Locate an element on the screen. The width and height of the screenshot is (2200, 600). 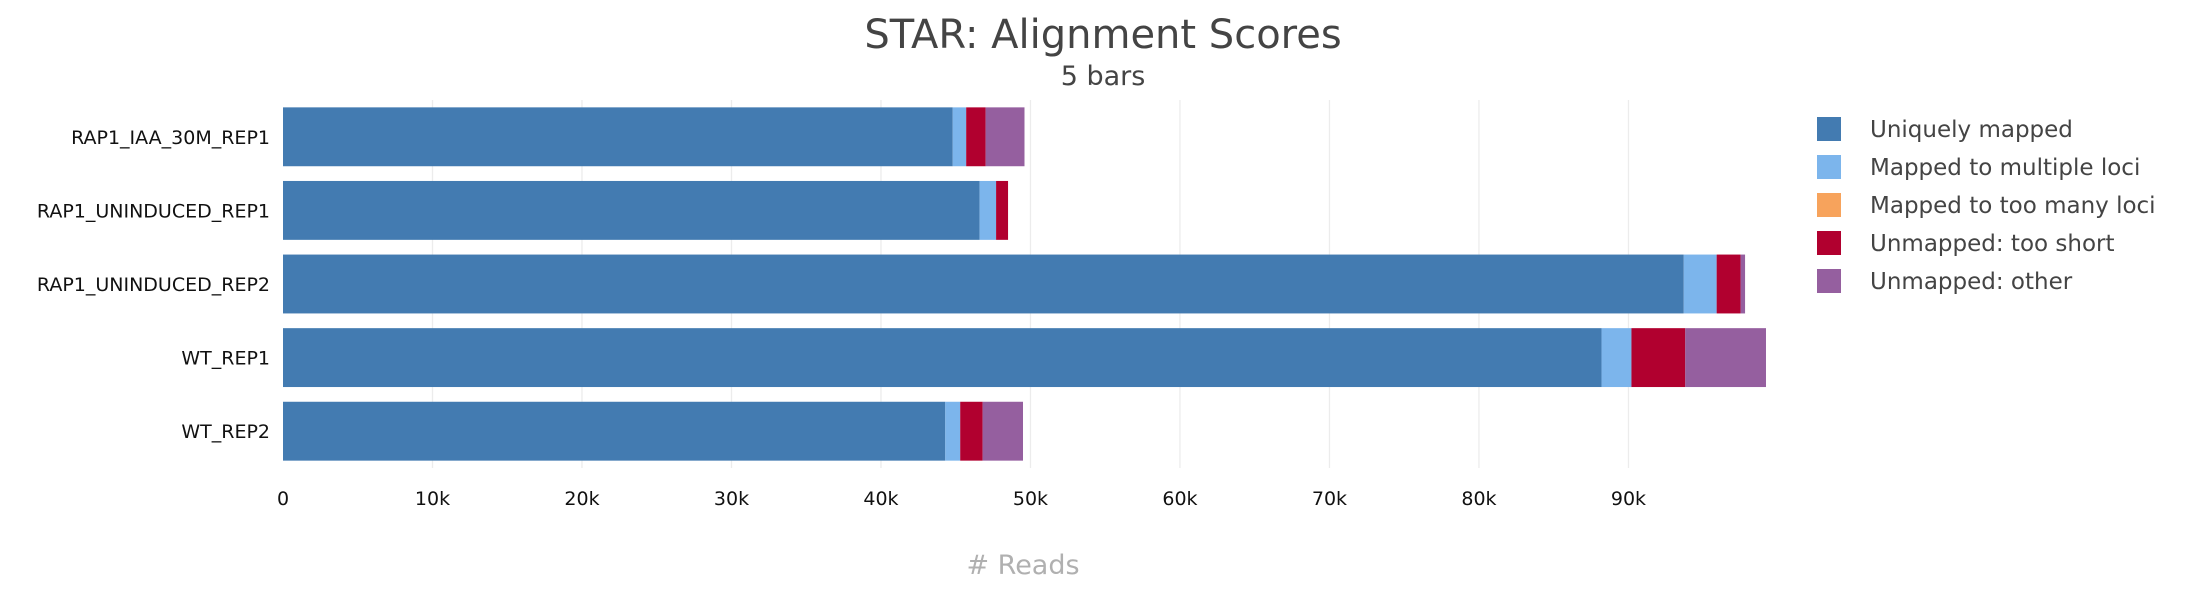
y-category-label: RAP1_IAA_30M_REP1 is located at coordinates (170, 138).